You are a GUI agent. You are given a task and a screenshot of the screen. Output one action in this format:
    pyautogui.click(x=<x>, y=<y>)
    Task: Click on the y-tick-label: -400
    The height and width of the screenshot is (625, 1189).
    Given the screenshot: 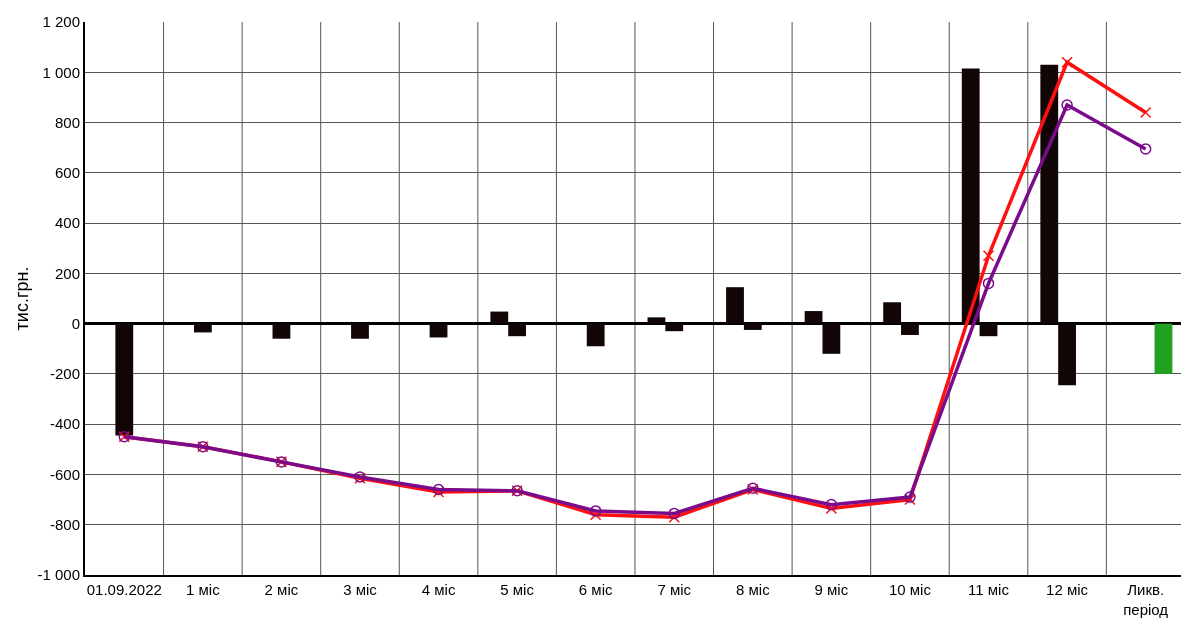 What is the action you would take?
    pyautogui.click(x=64, y=424)
    